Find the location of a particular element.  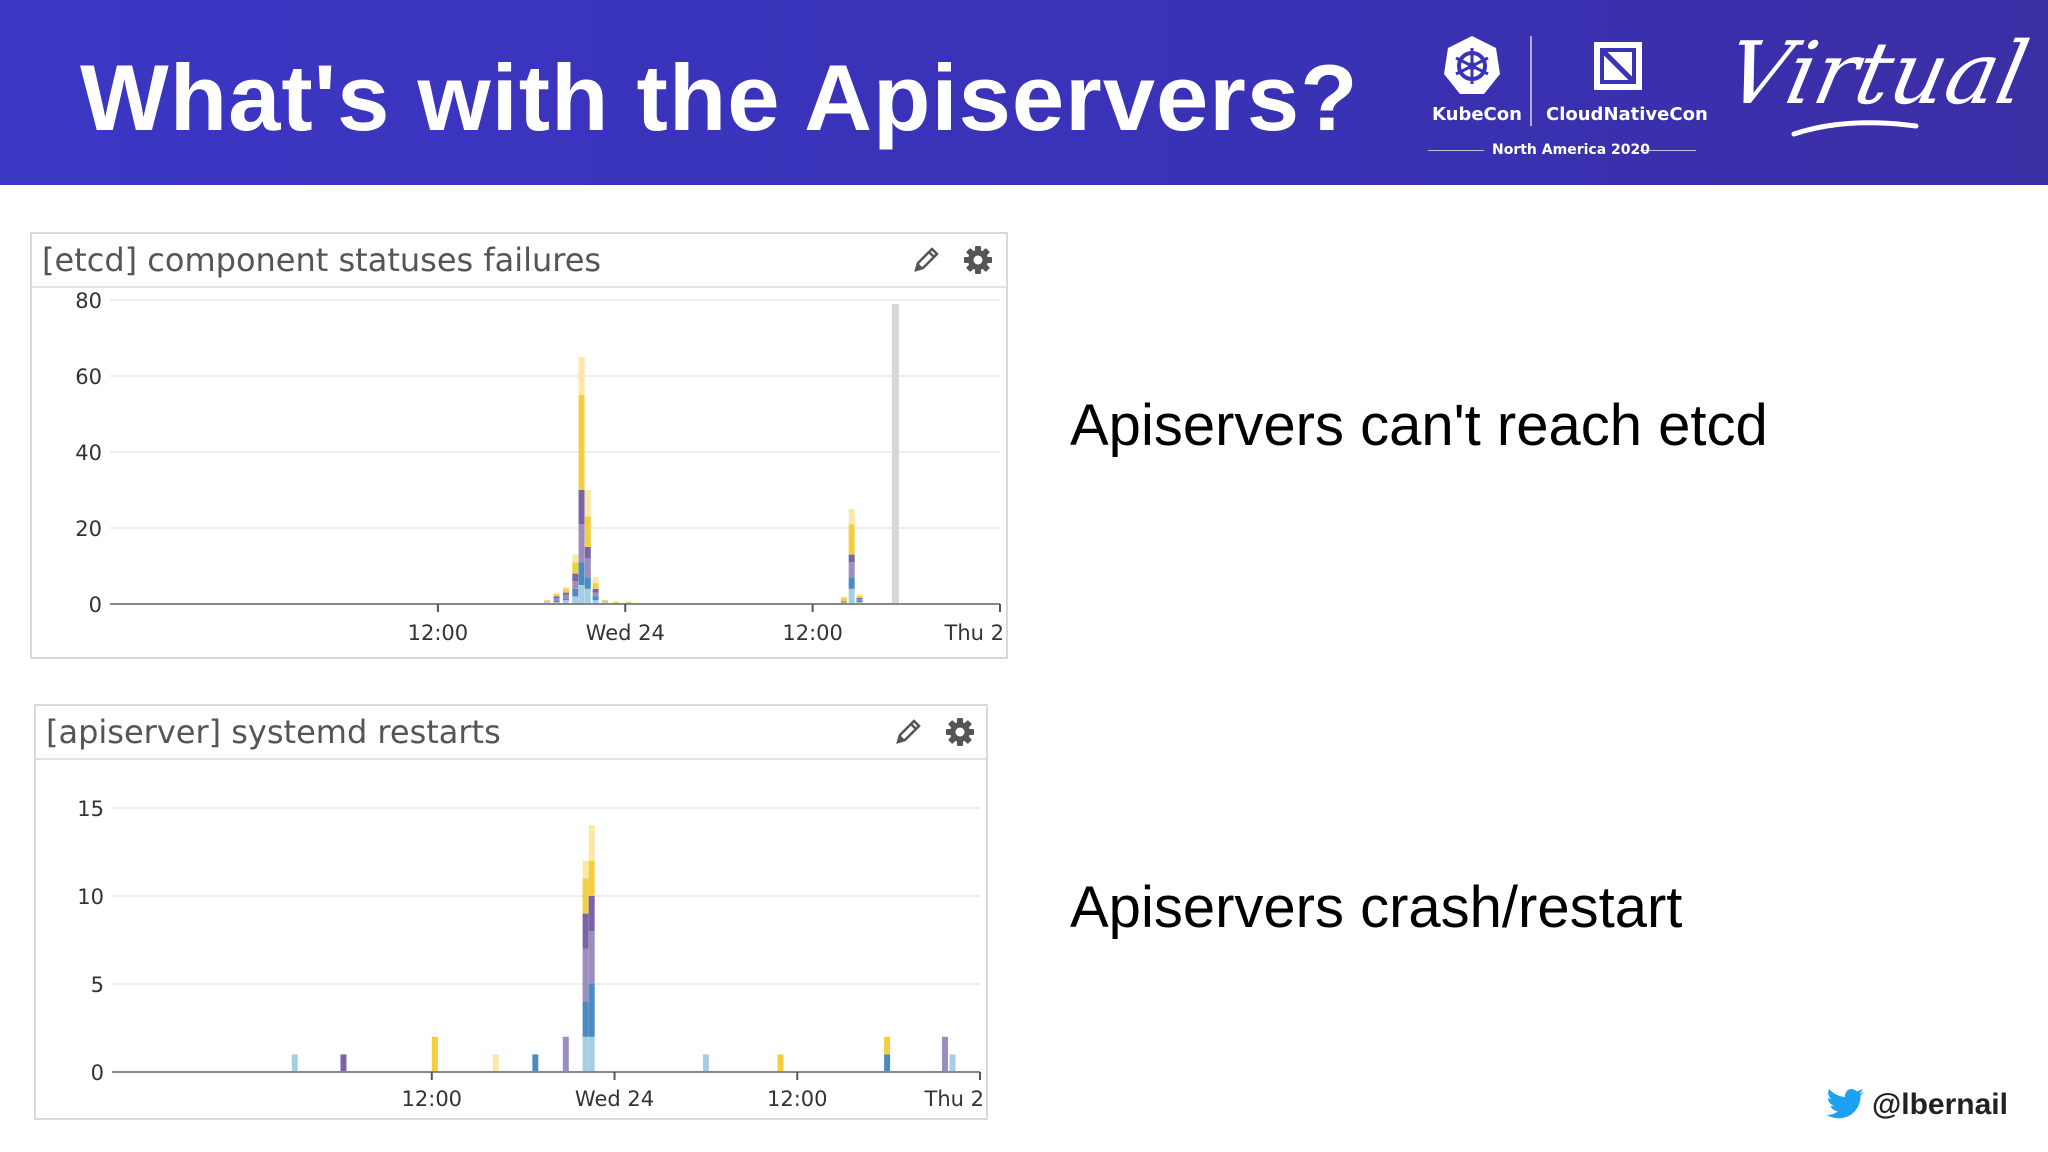

handle-text: @lbernail is located at coordinates (1940, 1104).